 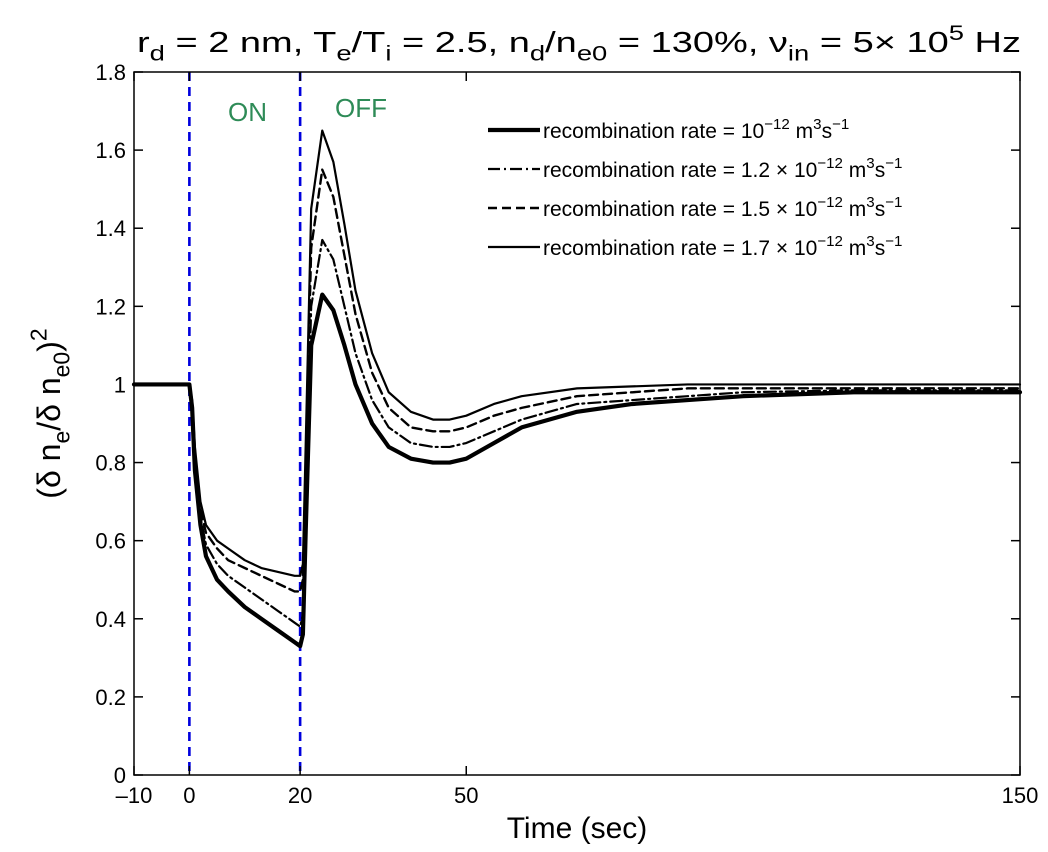 What do you see at coordinates (247, 112) in the screenshot?
I see `phase-label-on: ON` at bounding box center [247, 112].